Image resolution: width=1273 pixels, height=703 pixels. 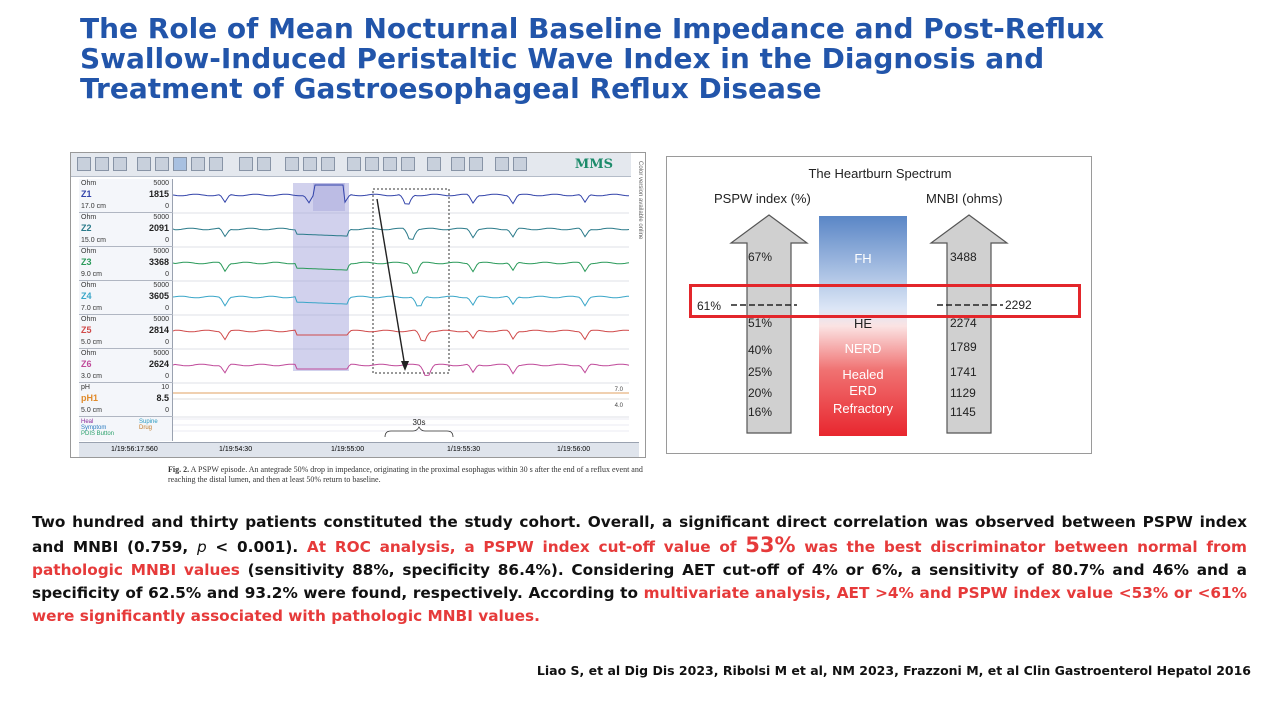 What do you see at coordinates (92, 274) in the screenshot?
I see `channel-position: 9.0 cm` at bounding box center [92, 274].